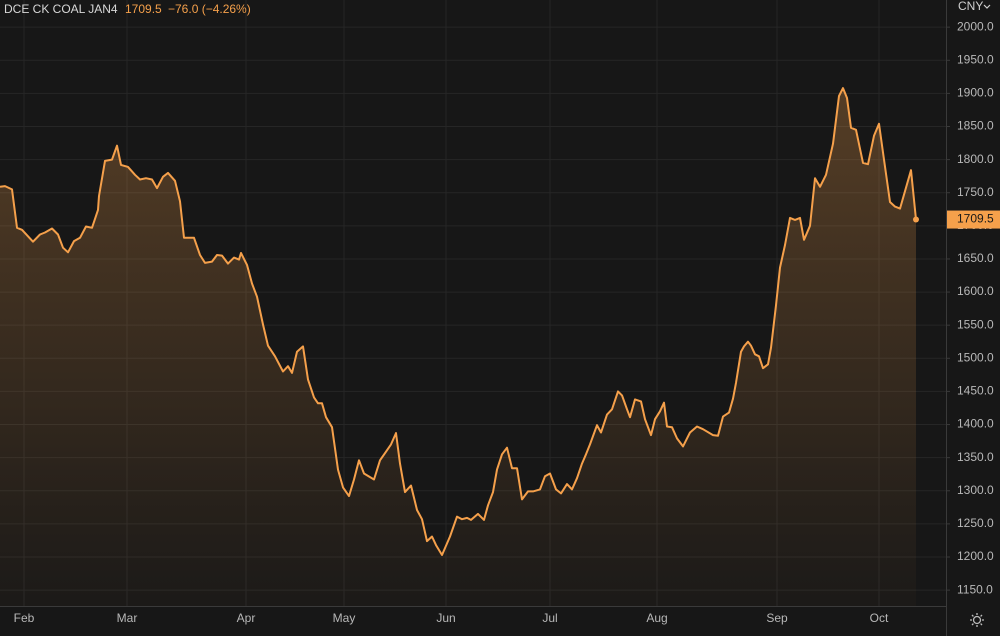 The height and width of the screenshot is (636, 1000). What do you see at coordinates (549, 618) in the screenshot?
I see `x-tick-label: Jul` at bounding box center [549, 618].